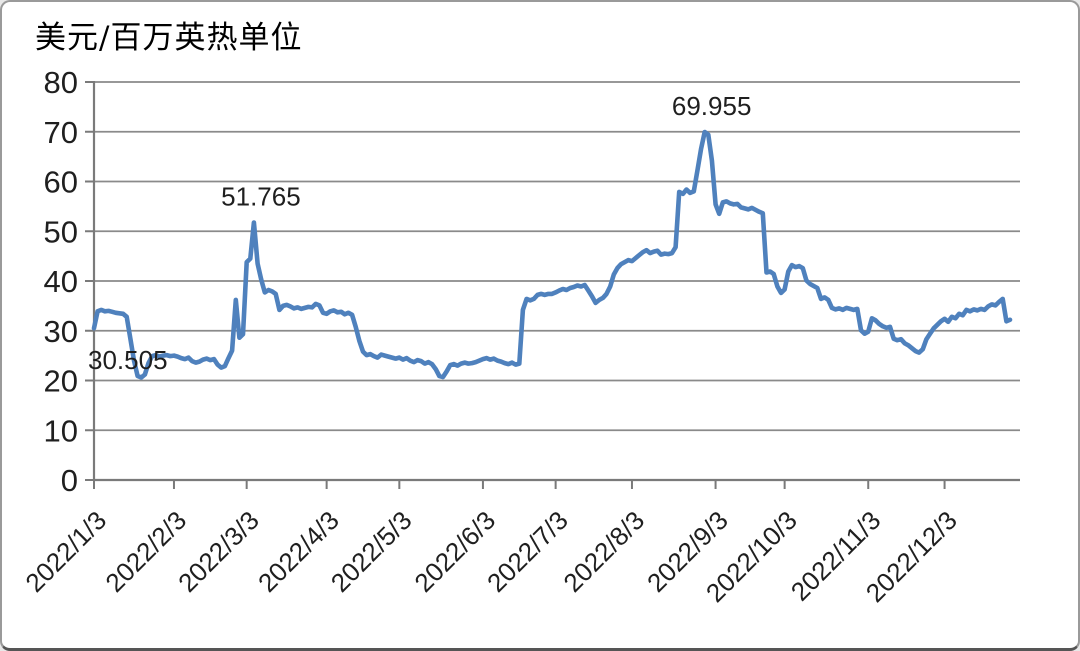 Image resolution: width=1080 pixels, height=651 pixels. What do you see at coordinates (261, 196) in the screenshot?
I see `annotation-51.765: 51.765` at bounding box center [261, 196].